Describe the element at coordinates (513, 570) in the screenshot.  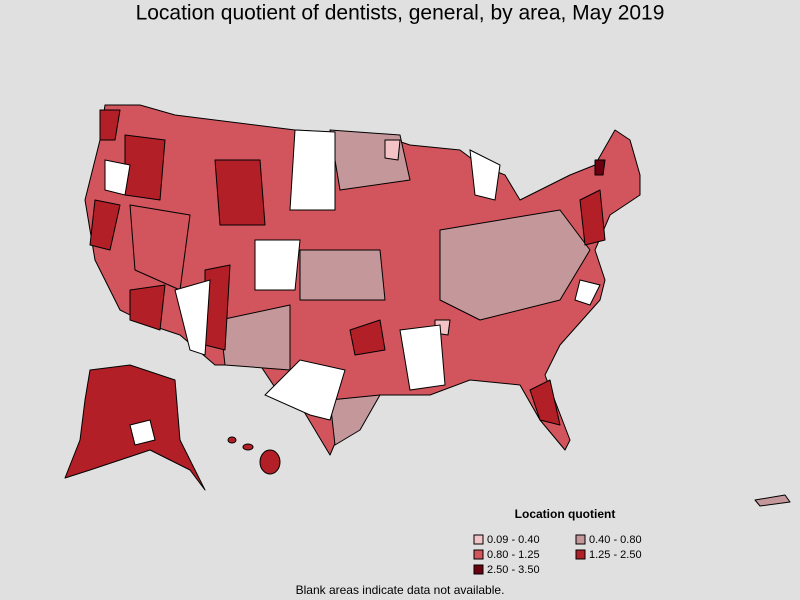
I see `legend-label: 2.50 - 3.50` at that location.